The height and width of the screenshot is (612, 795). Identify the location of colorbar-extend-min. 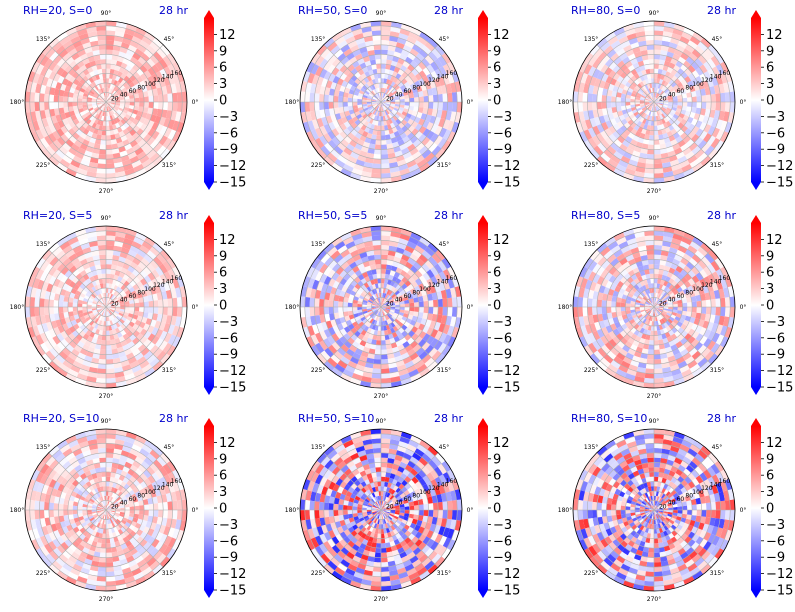
(483, 186).